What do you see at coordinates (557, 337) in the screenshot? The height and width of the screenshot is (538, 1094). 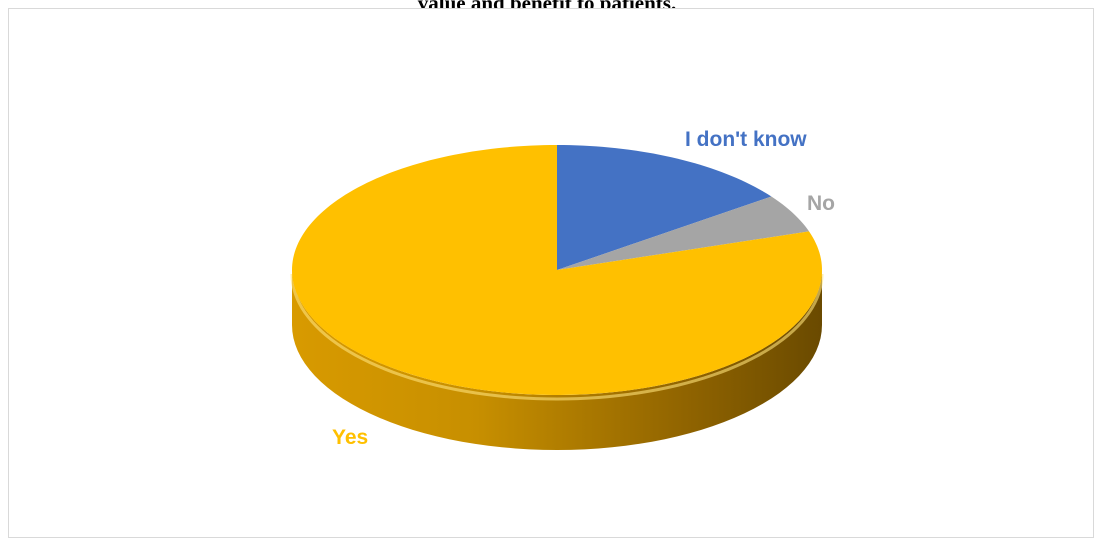 I see `pie-rim-highlight` at bounding box center [557, 337].